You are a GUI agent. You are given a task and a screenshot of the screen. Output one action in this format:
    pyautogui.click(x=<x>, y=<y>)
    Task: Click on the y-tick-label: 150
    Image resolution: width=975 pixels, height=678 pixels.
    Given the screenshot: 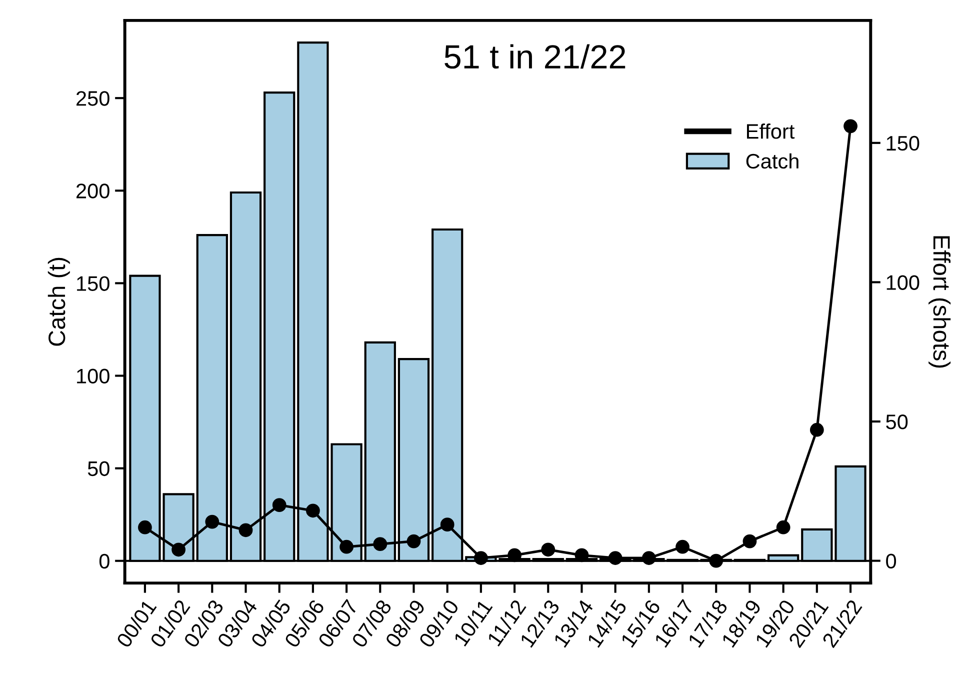 What is the action you would take?
    pyautogui.click(x=93, y=283)
    